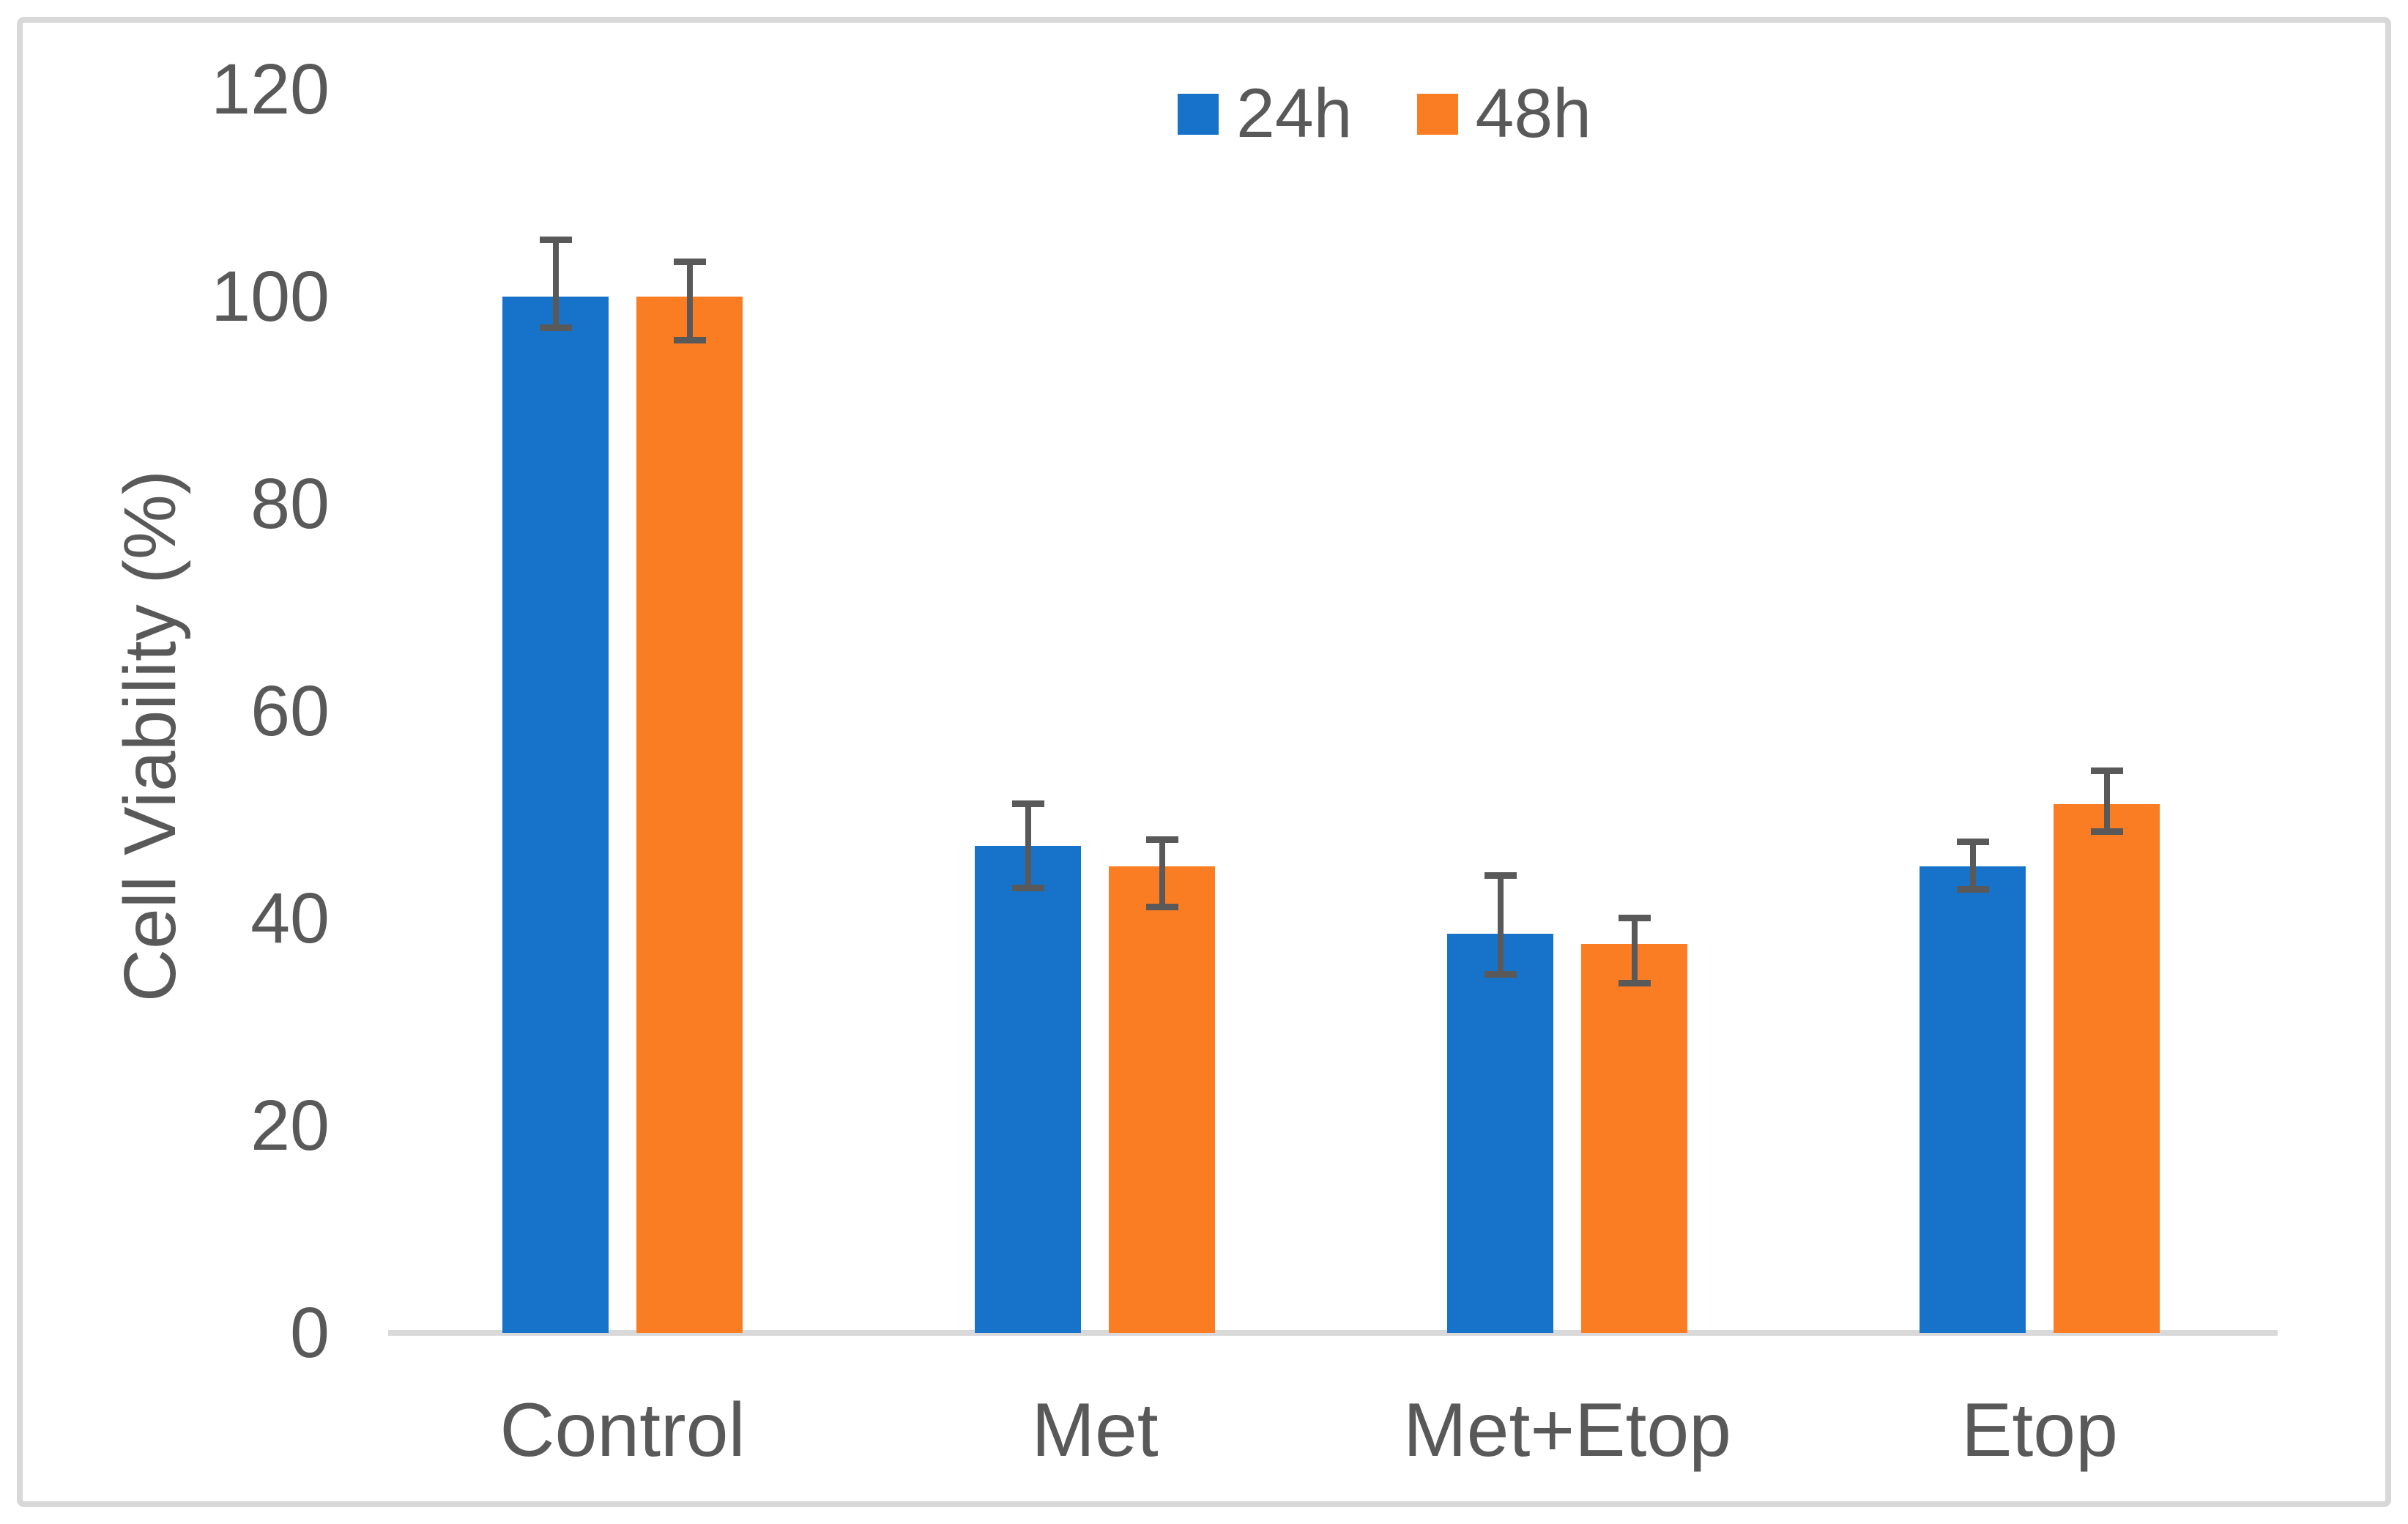  Describe the element at coordinates (1161, 907) in the screenshot. I see `error-bar-cap-bottom-48h-Met` at that location.